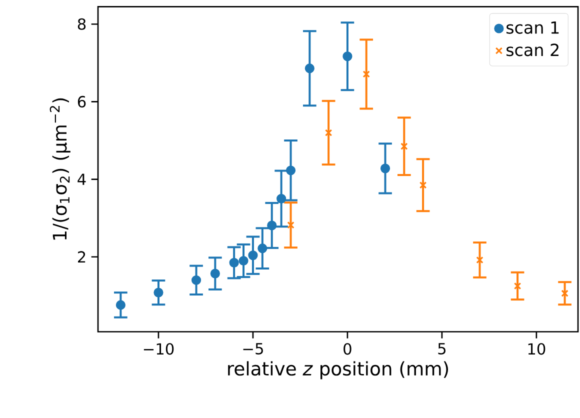  What do you see at coordinates (159, 349) in the screenshot?
I see `x-tick-label: −10` at bounding box center [159, 349].